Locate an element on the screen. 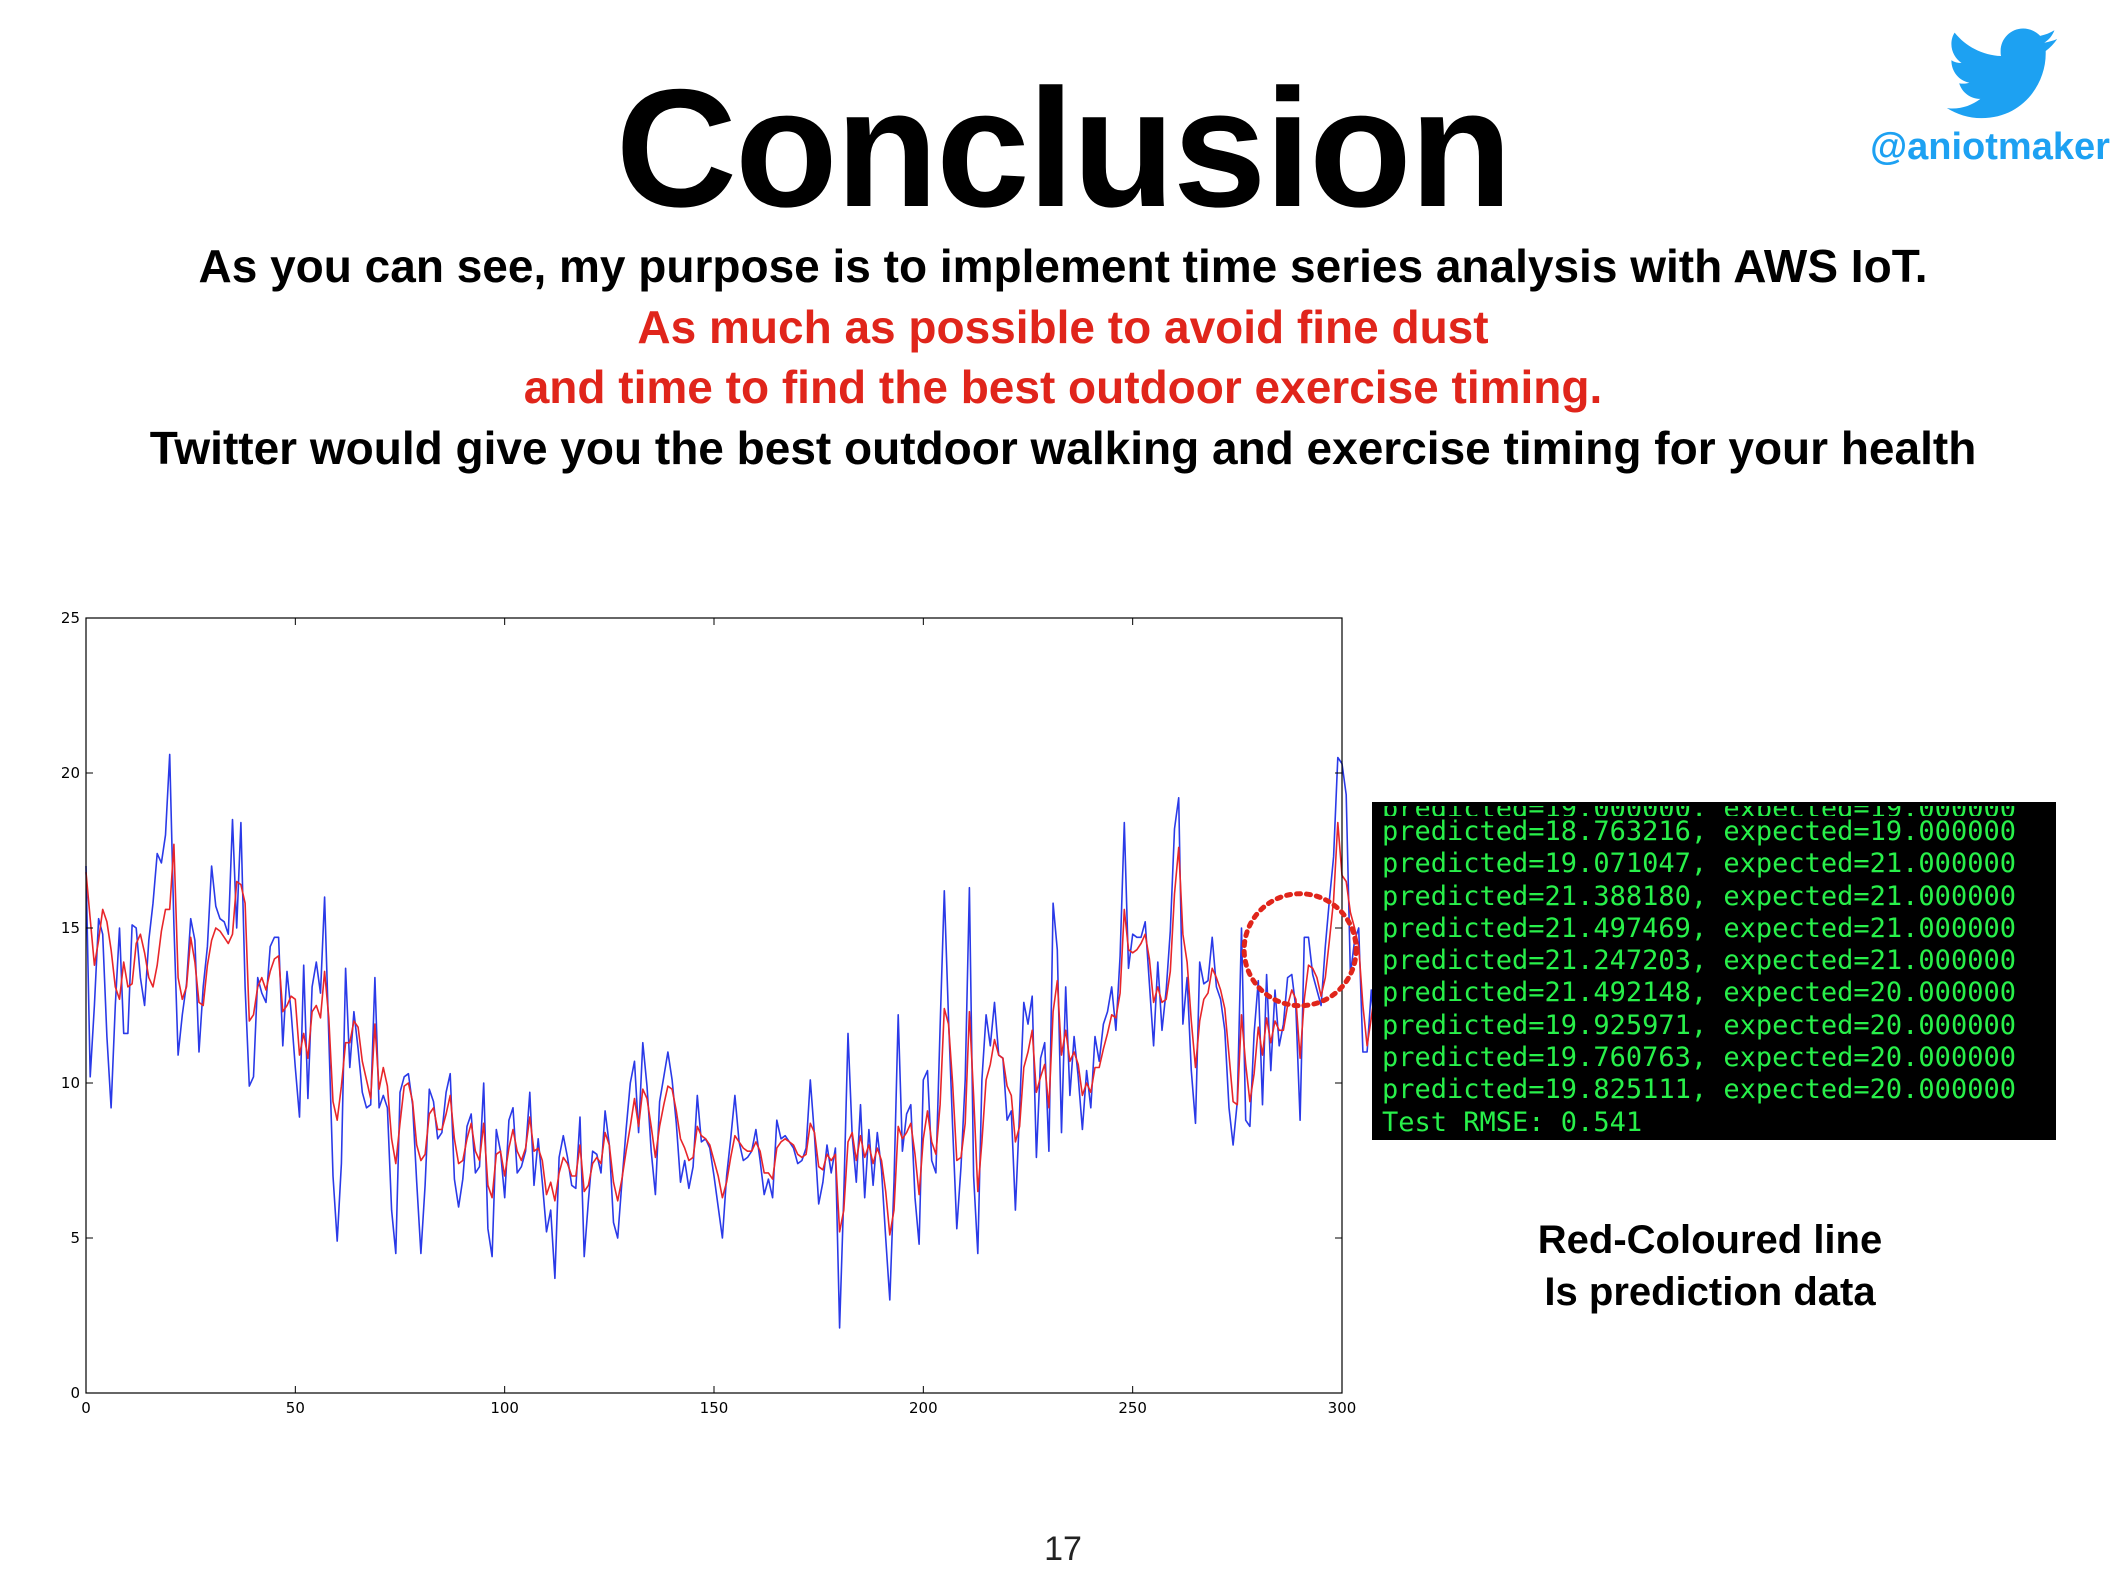 The height and width of the screenshot is (1592, 2126). x-tick-label: 150 is located at coordinates (714, 1408).